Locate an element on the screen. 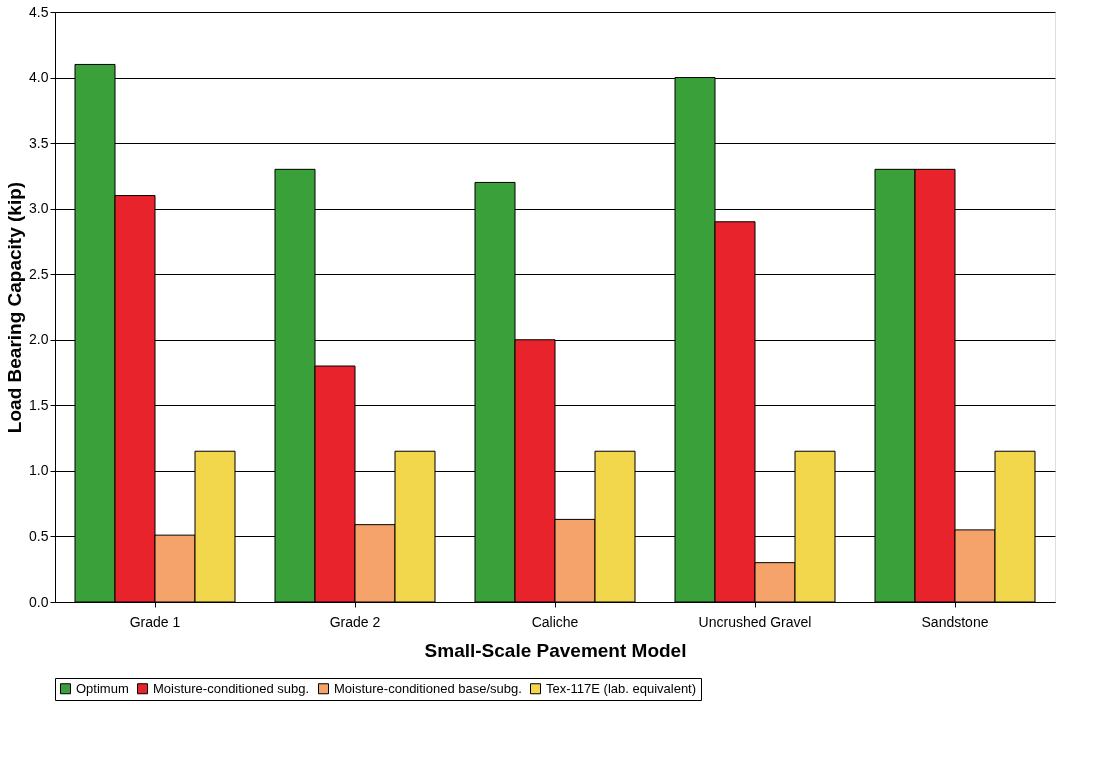 This screenshot has height=761, width=1117. y-tick-label: 3.0 is located at coordinates (39, 208).